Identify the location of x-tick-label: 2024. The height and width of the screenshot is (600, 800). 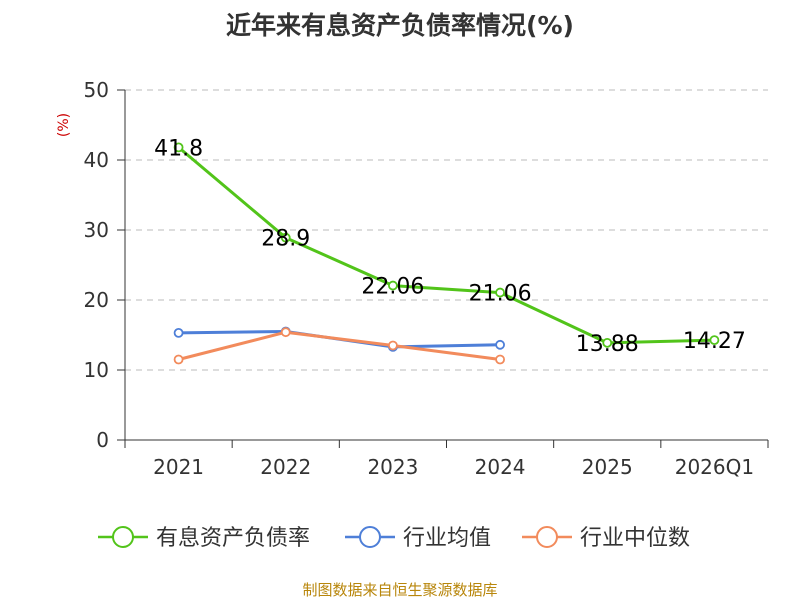
(500, 467).